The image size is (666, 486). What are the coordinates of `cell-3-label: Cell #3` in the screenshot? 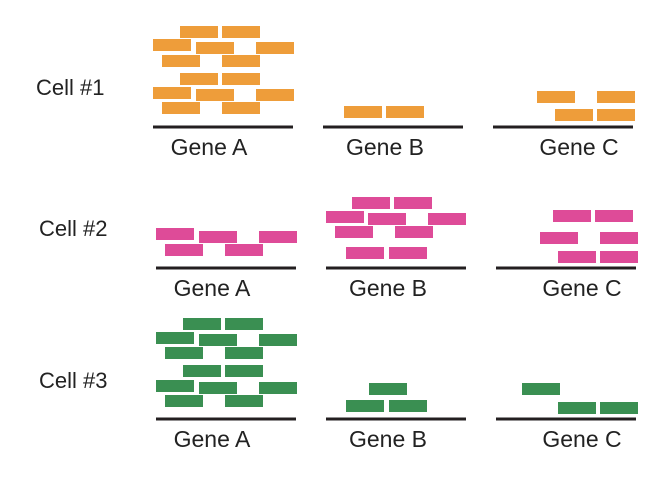 It's located at (73, 380).